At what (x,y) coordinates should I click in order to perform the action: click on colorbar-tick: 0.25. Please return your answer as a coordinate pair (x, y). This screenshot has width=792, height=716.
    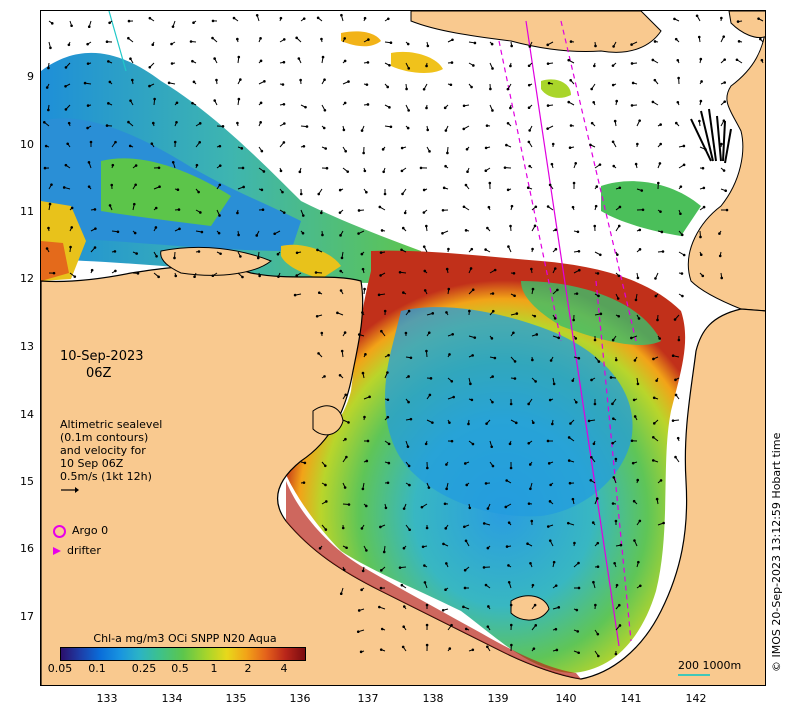
    Looking at the image, I should click on (144, 668).